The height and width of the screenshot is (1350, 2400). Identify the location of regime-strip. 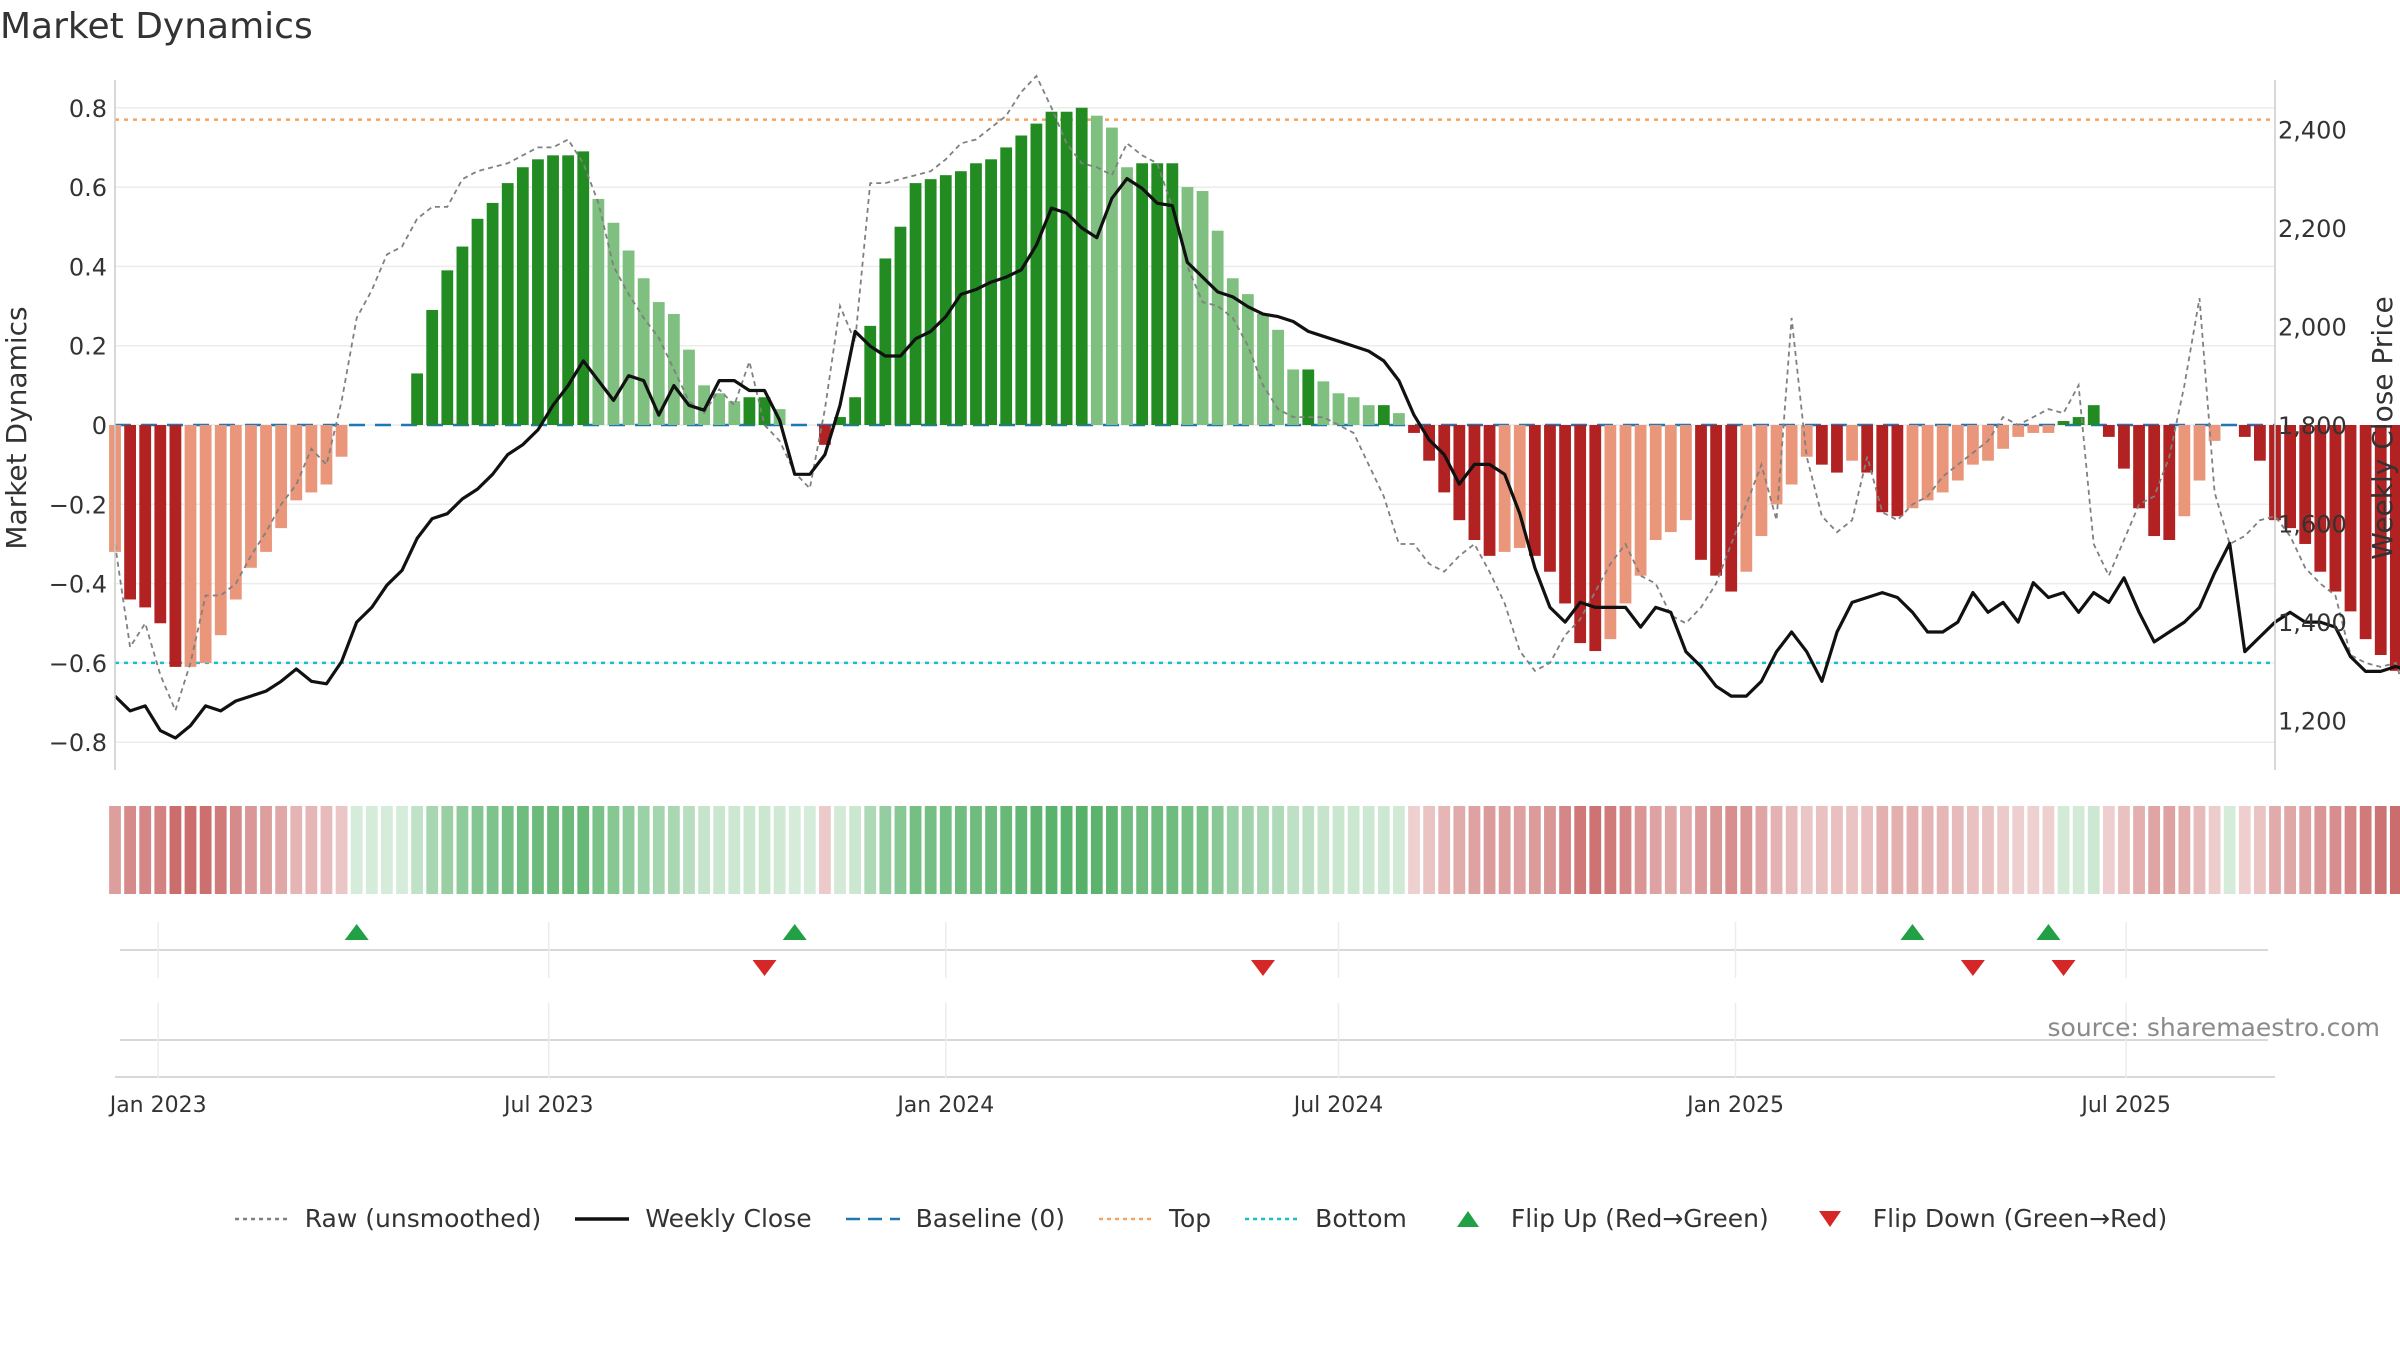
(1254, 850).